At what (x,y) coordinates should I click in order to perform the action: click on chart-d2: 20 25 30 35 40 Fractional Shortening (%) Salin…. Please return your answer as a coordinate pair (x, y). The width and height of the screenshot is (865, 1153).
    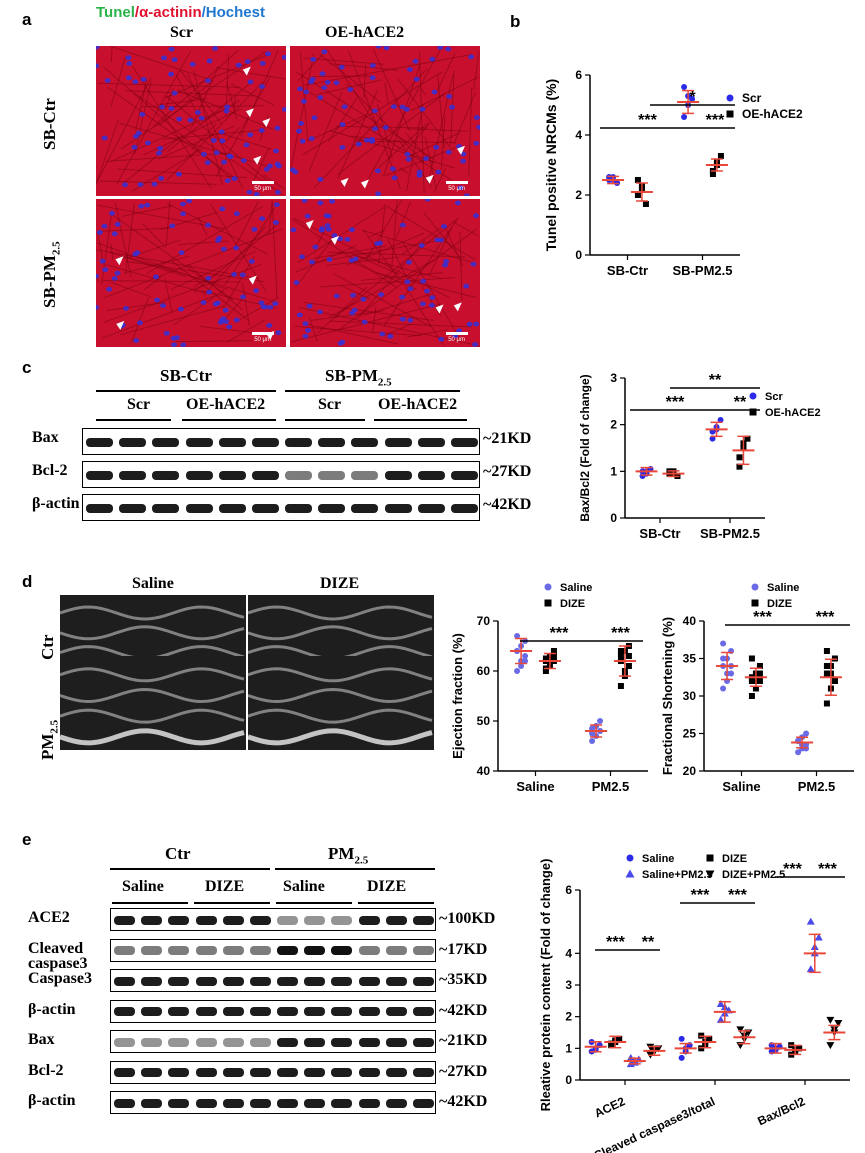
    Looking at the image, I should click on (757, 688).